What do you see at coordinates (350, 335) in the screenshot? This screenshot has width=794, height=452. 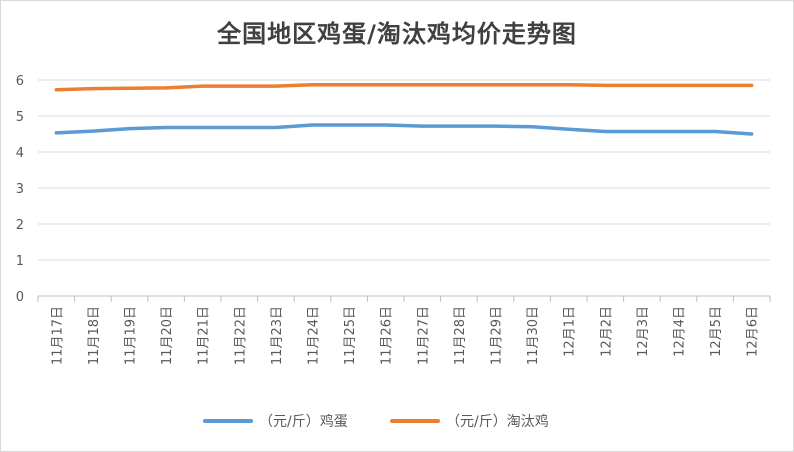 I see `x-tick-label: 11月25日` at bounding box center [350, 335].